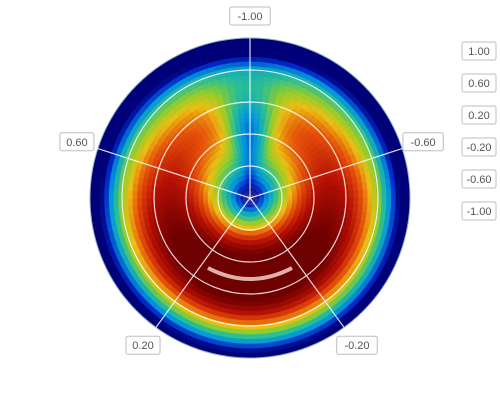 This screenshot has width=500, height=400. Describe the element at coordinates (143, 345) in the screenshot. I see `axis-label: 0.20` at that location.